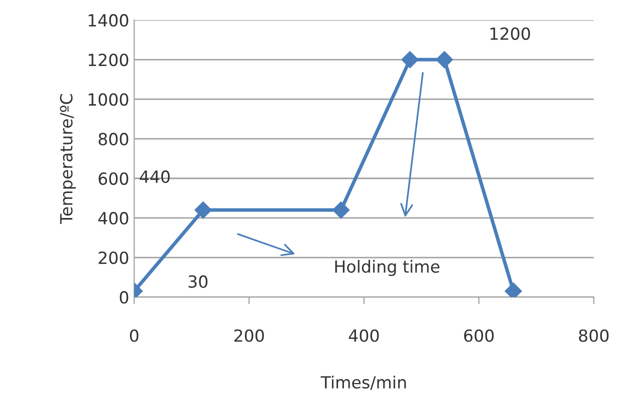  I want to click on x-axis-title: Times/min, so click(363, 383).